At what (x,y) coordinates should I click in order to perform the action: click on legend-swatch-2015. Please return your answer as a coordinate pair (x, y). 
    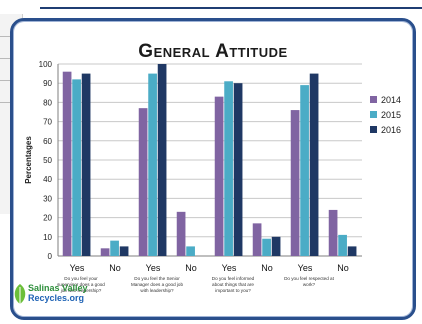
    Looking at the image, I should click on (373, 114).